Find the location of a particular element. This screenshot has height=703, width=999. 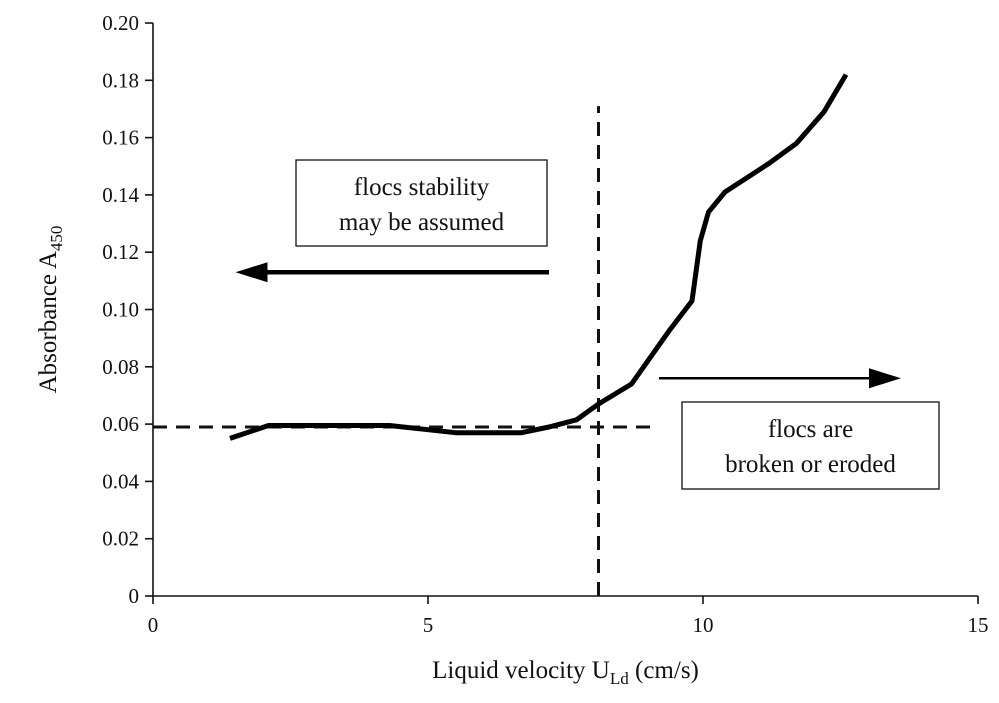

y-axis-label: Absorbance A450 is located at coordinates (50, 310).